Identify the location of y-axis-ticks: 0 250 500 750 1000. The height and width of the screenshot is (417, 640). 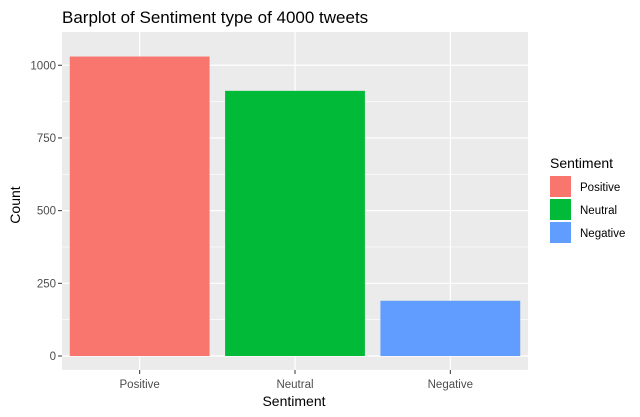
(46, 211).